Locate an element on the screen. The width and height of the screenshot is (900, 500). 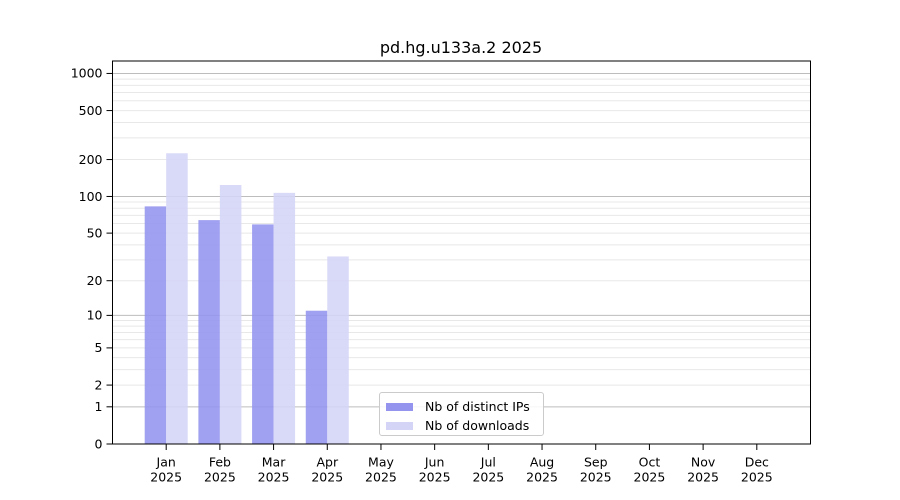
legend: Nb of distinct IPs Nb of downloads is located at coordinates (461, 414).